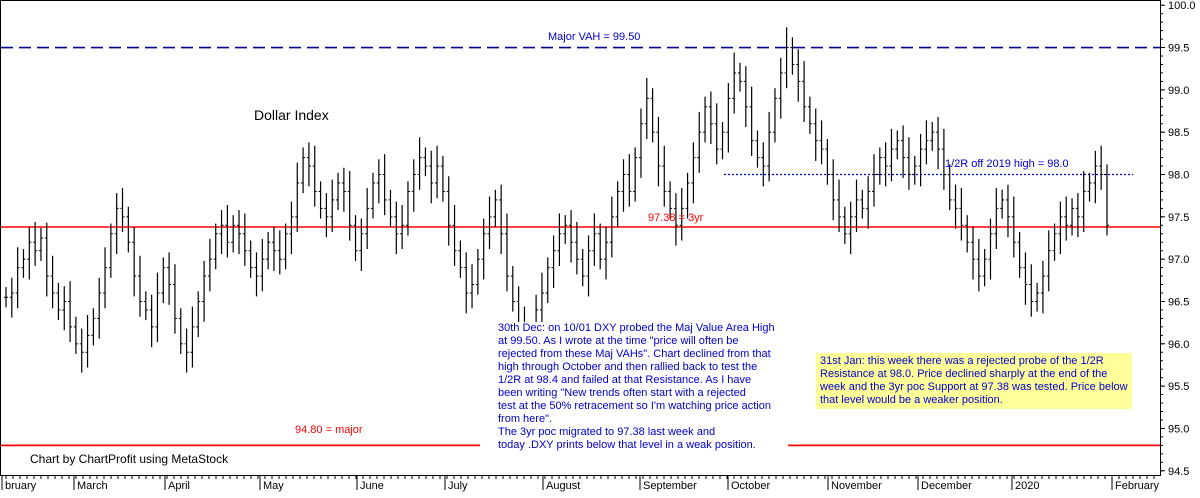 The height and width of the screenshot is (498, 1200). What do you see at coordinates (1007, 164) in the screenshot?
I see `half-r-label: 1/2R off 2019 high = 98.0` at bounding box center [1007, 164].